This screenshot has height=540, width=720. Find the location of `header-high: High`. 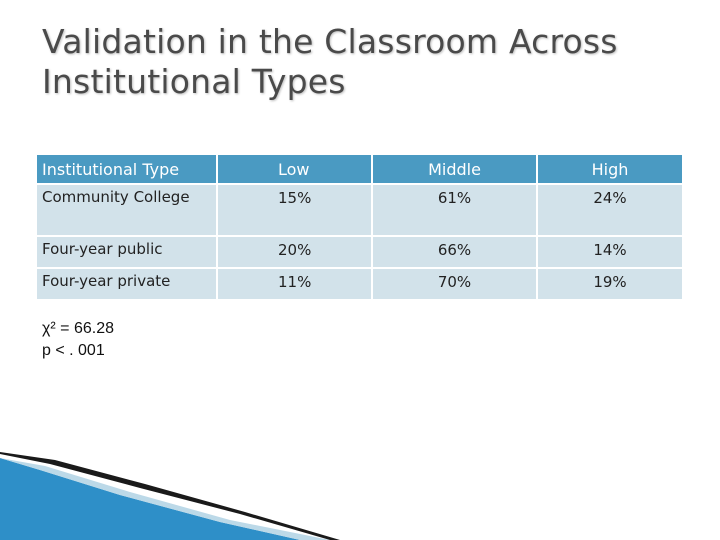

header-high: High is located at coordinates (610, 169).